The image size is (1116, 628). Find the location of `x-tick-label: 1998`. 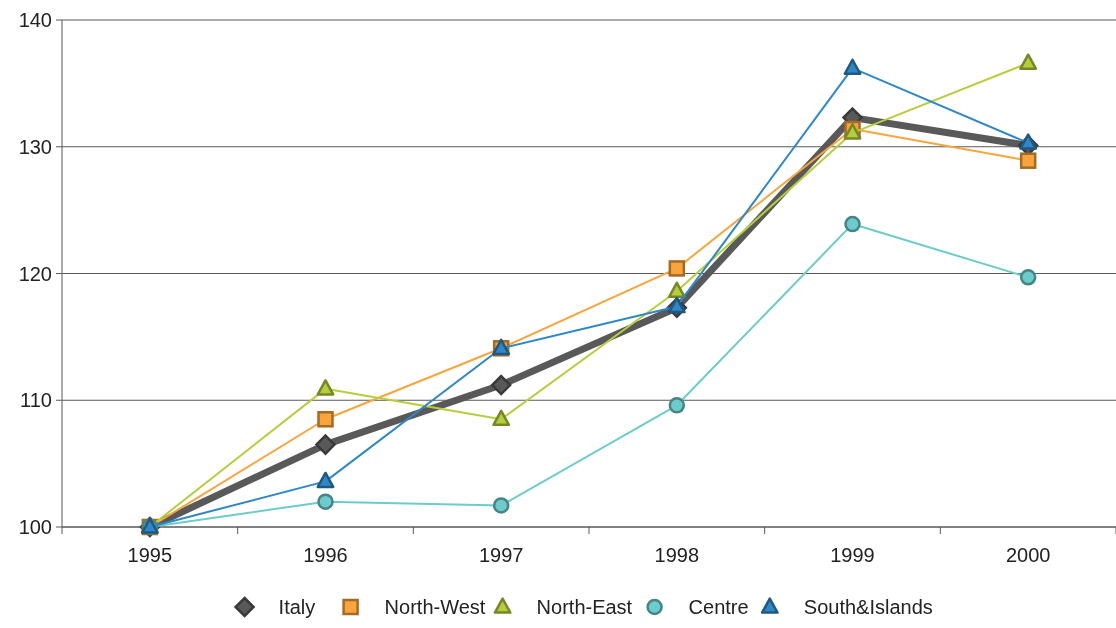

x-tick-label: 1998 is located at coordinates (677, 555).